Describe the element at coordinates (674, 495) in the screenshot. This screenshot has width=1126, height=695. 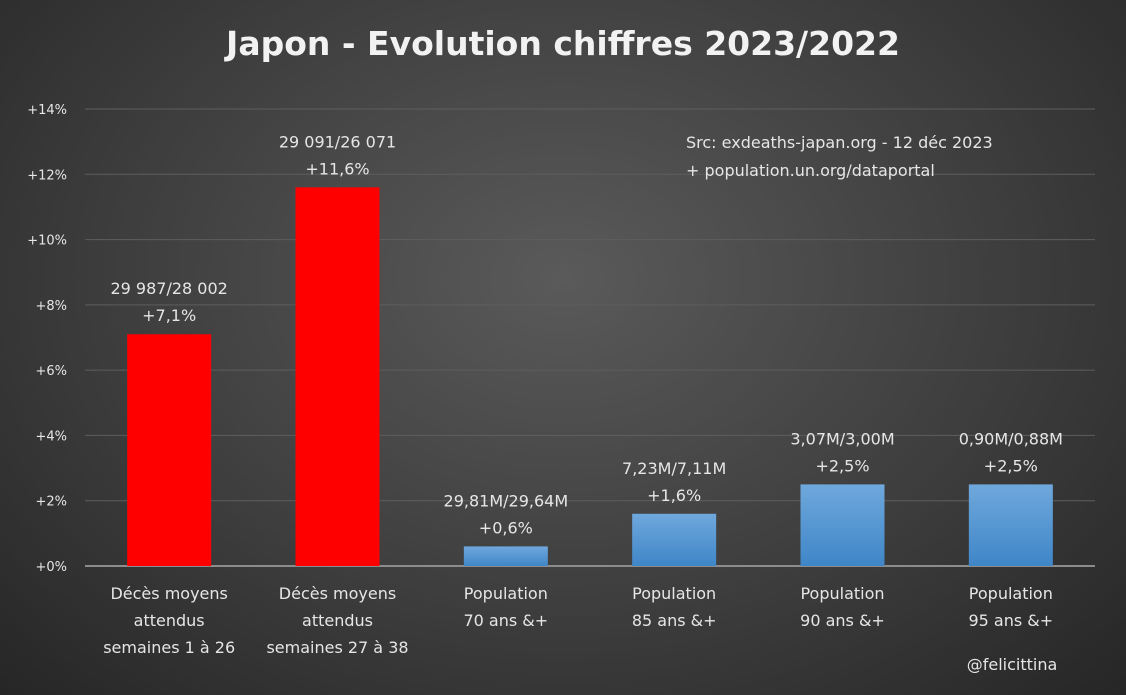
I see `data-label: +1,6%` at that location.